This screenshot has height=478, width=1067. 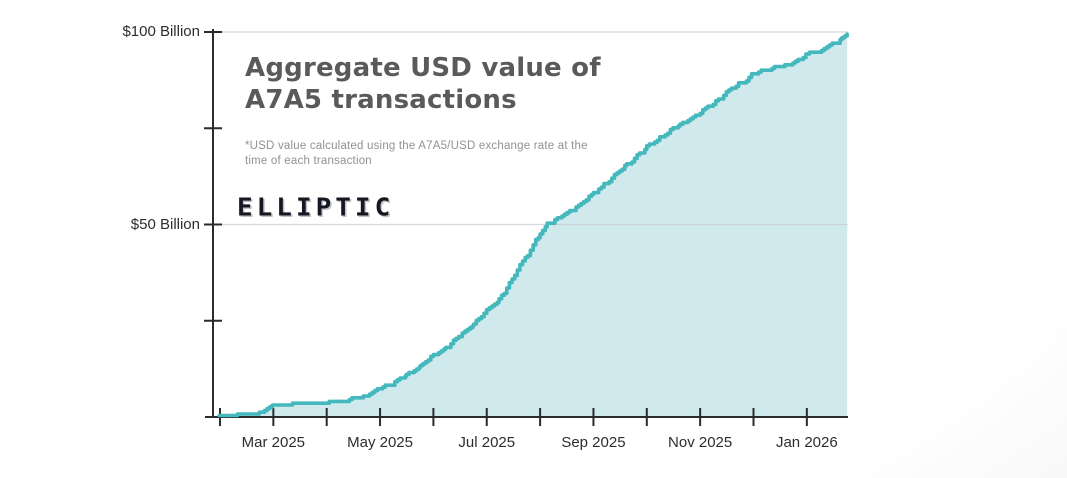 I want to click on x-axis-label-2026-01: Jan 2026, so click(x=806, y=442).